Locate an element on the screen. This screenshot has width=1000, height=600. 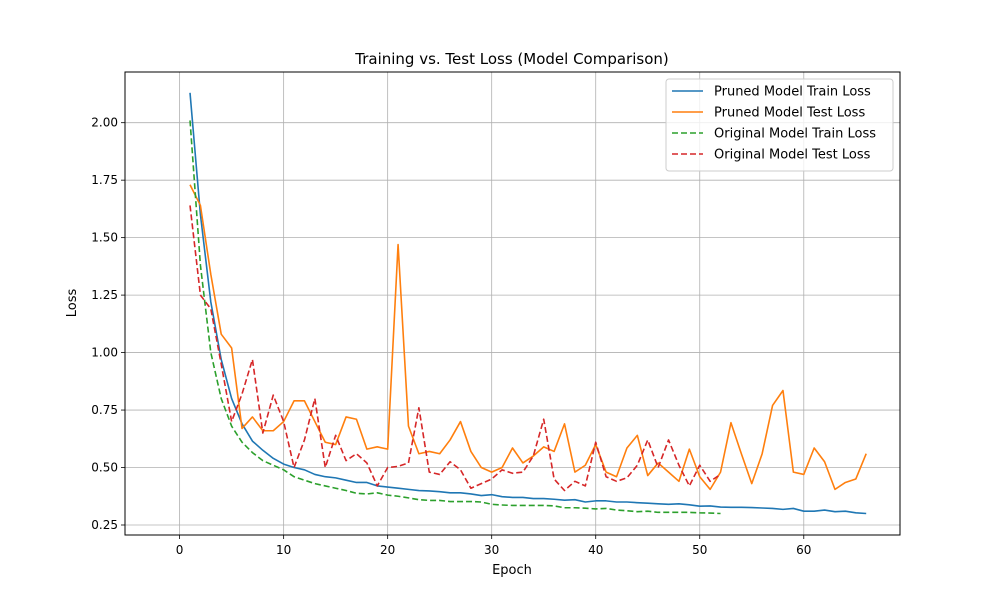
y-tick-label: 0.25 is located at coordinates (104, 525).